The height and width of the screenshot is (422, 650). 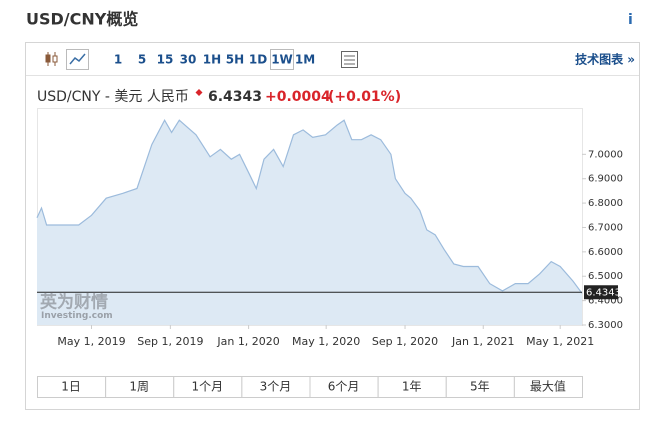 I want to click on info-icon: i, so click(x=630, y=20).